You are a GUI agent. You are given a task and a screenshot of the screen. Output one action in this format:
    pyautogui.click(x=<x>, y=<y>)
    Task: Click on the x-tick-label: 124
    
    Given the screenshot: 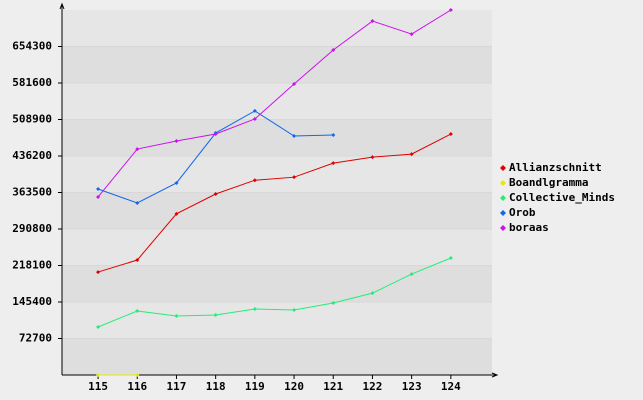 What is the action you would take?
    pyautogui.click(x=451, y=386)
    